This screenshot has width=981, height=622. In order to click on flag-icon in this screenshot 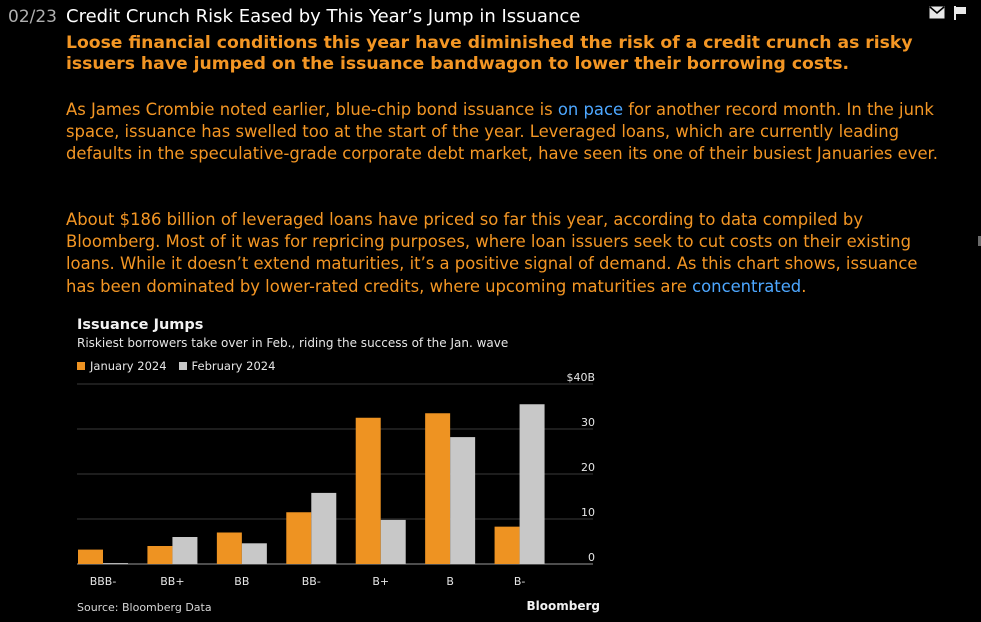, I will do `click(960, 13)`.